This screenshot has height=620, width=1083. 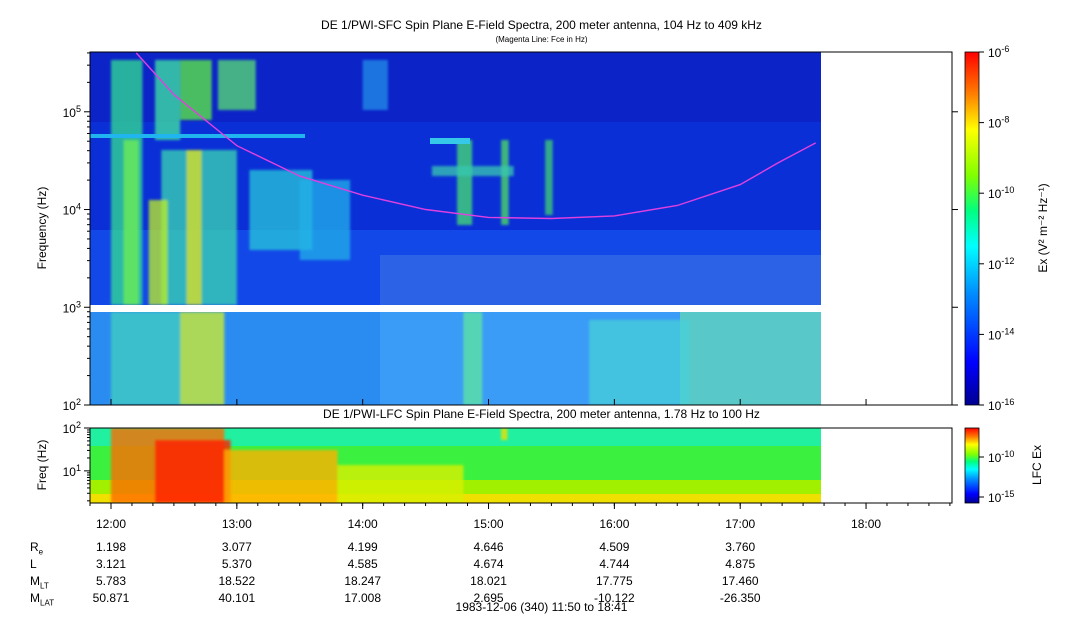 What do you see at coordinates (614, 547) in the screenshot?
I see `ephemeris-value: 4.509` at bounding box center [614, 547].